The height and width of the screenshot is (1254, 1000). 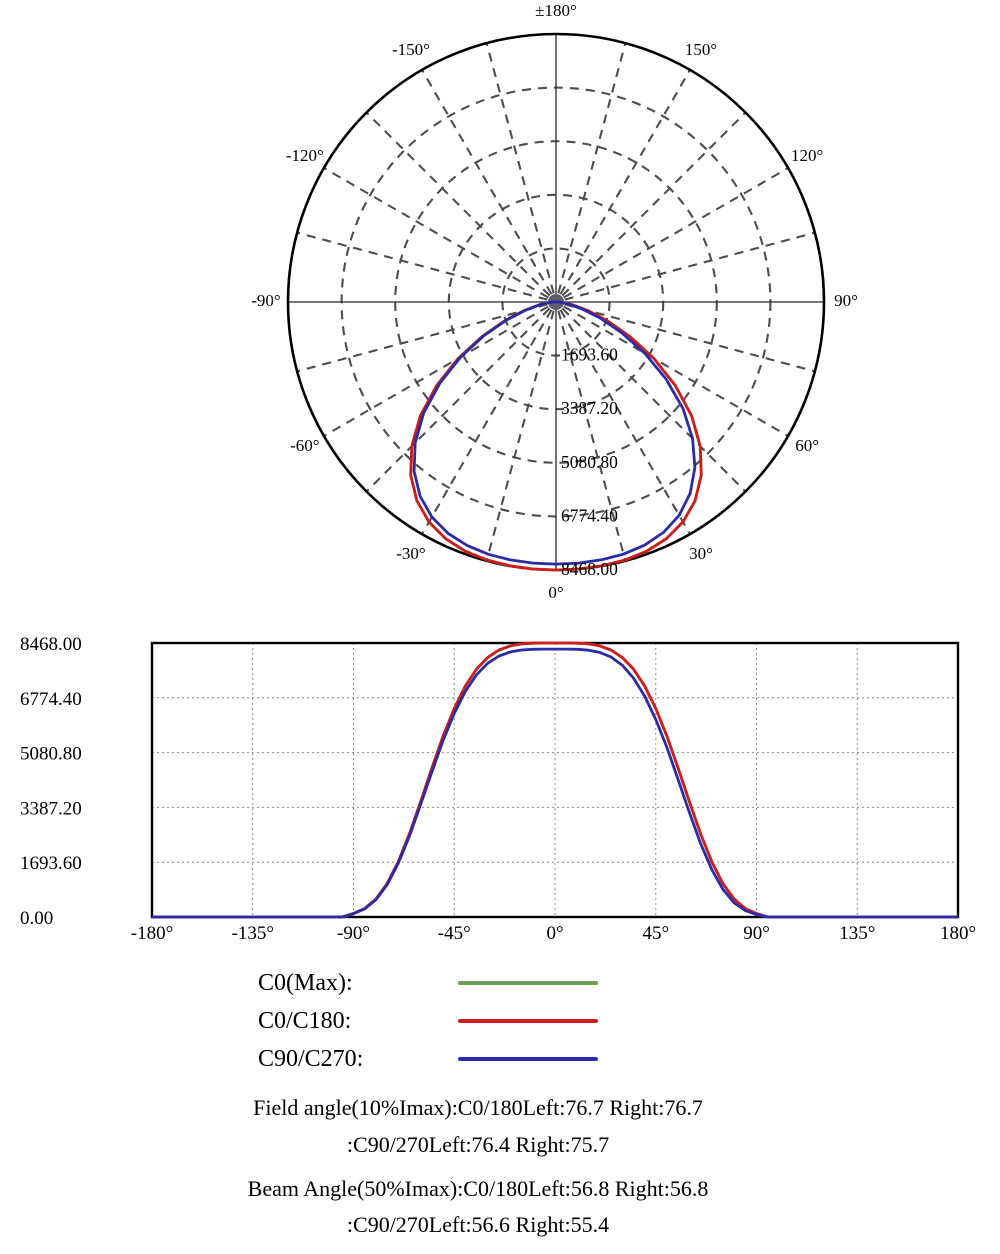 I want to click on cart-x-tick-label: -45°, so click(x=454, y=933).